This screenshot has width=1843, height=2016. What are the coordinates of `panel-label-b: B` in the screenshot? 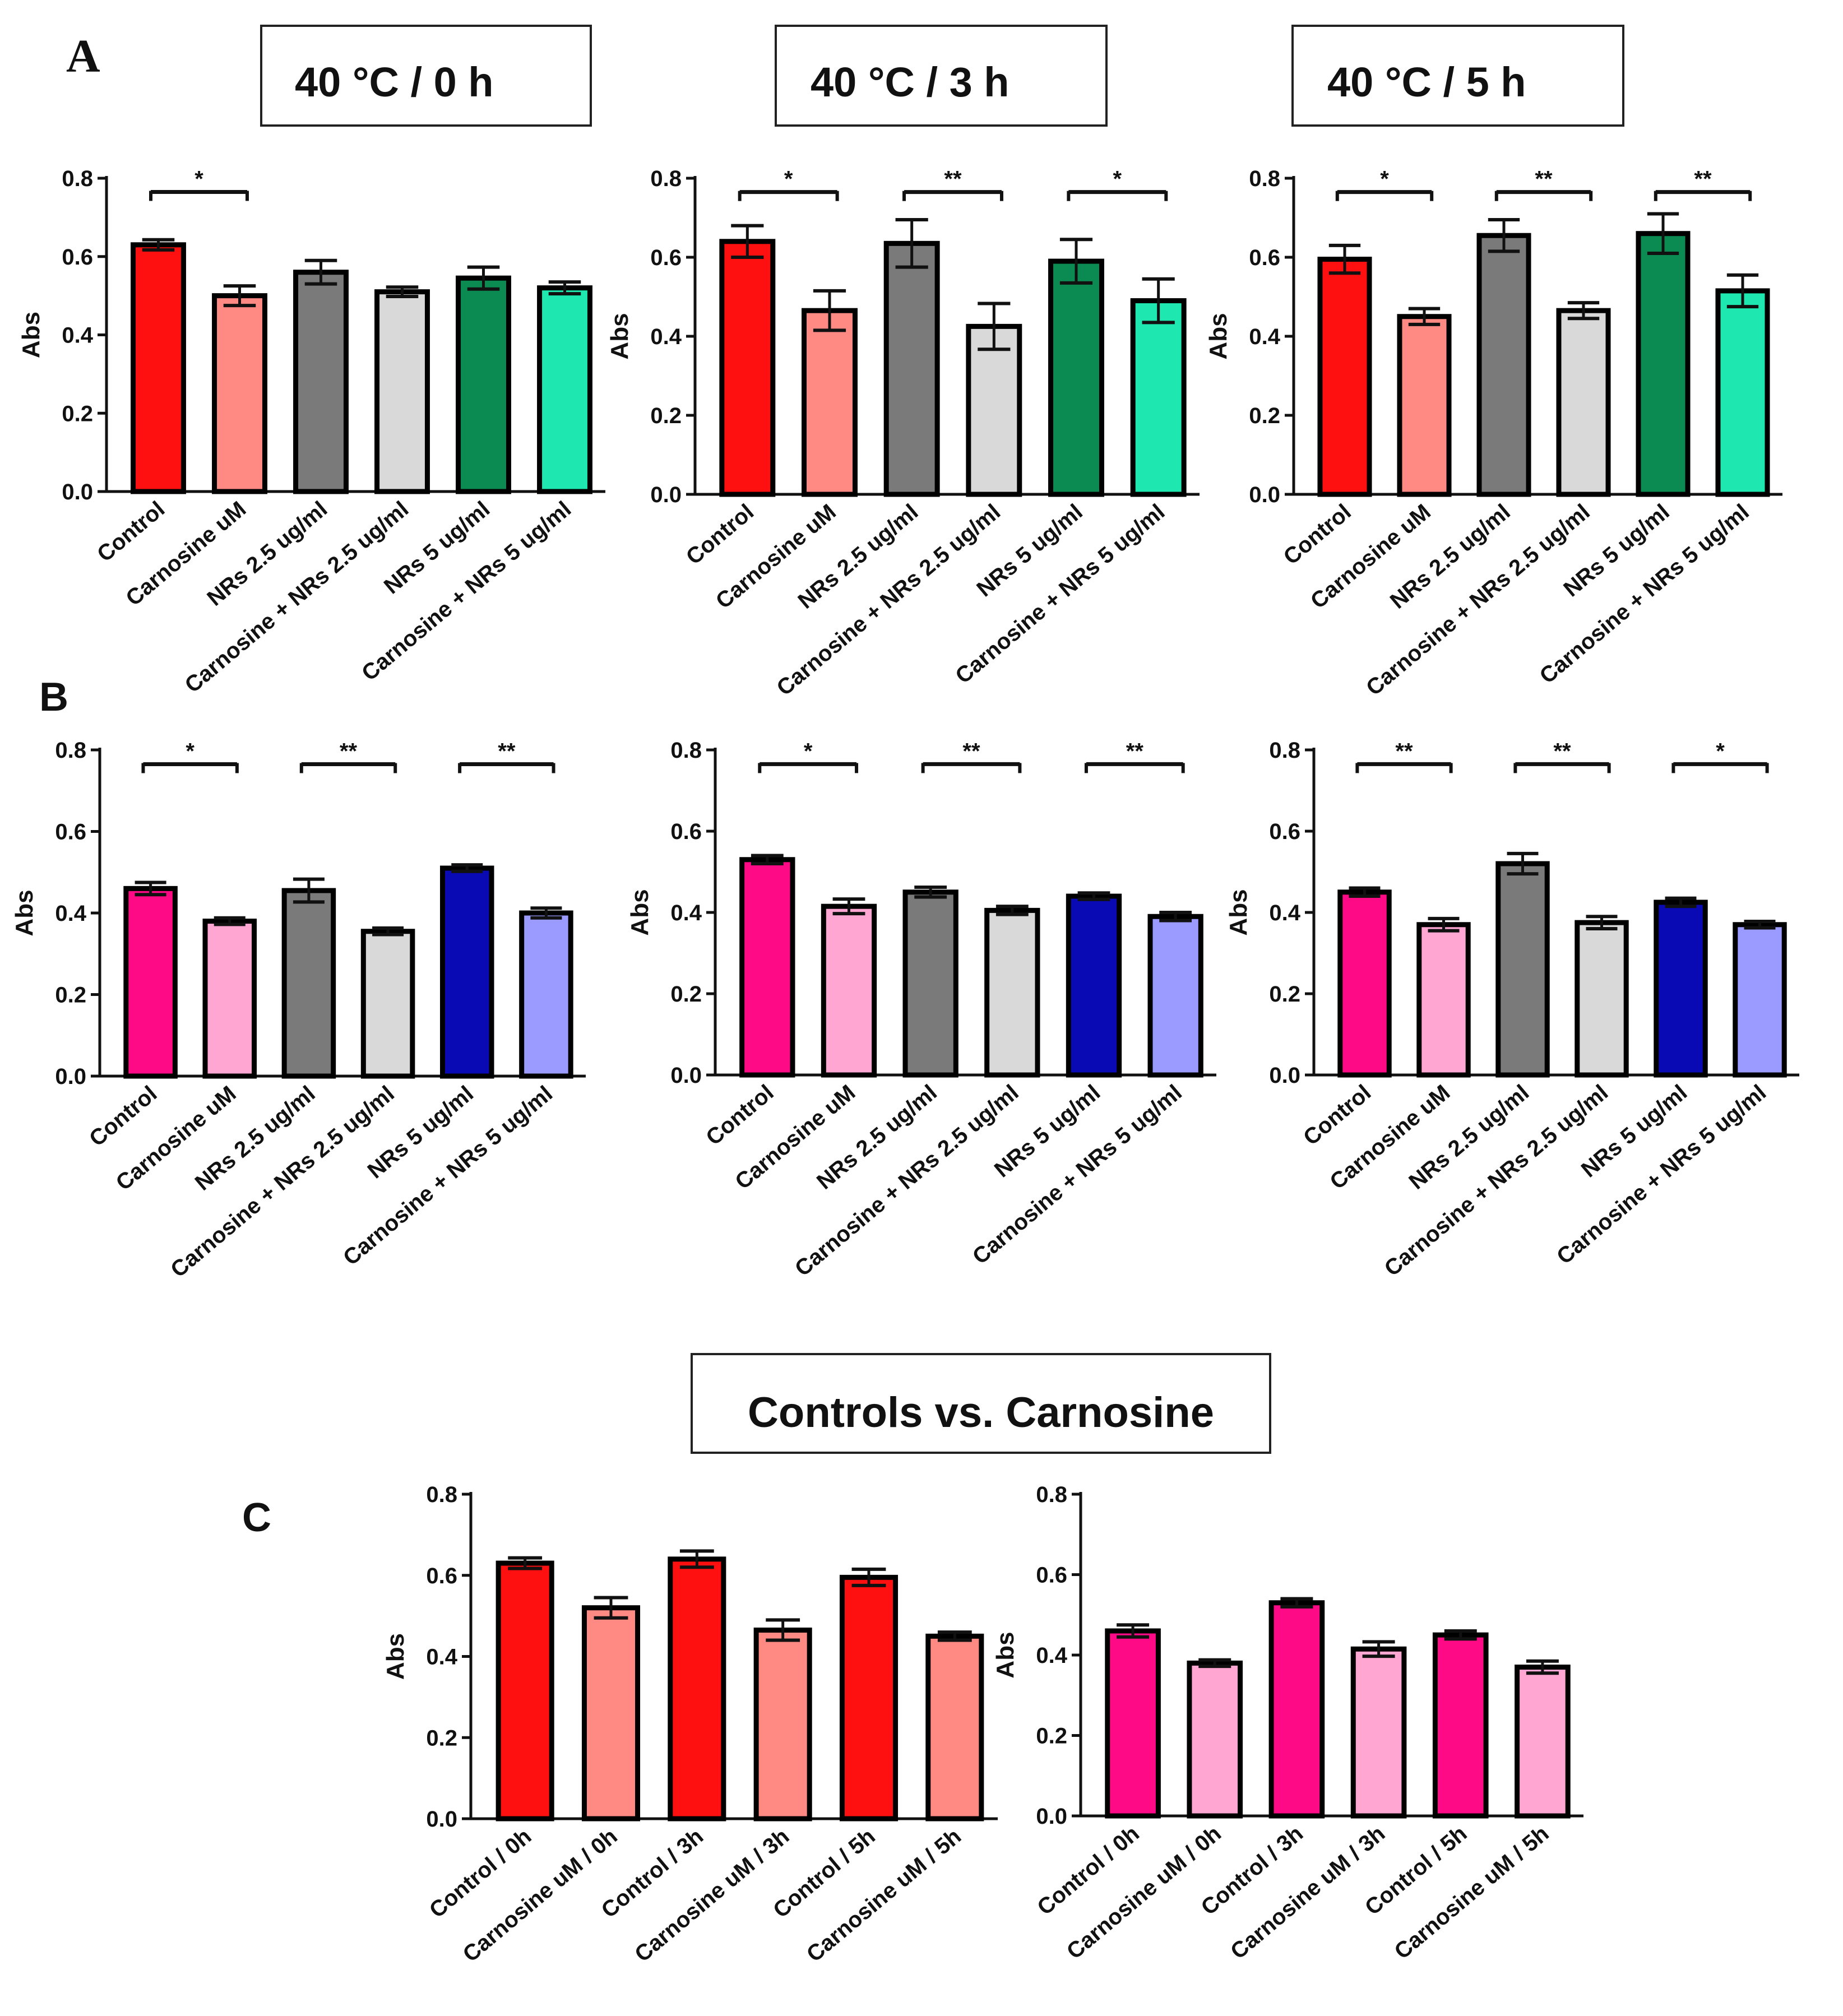 It's located at (54, 697).